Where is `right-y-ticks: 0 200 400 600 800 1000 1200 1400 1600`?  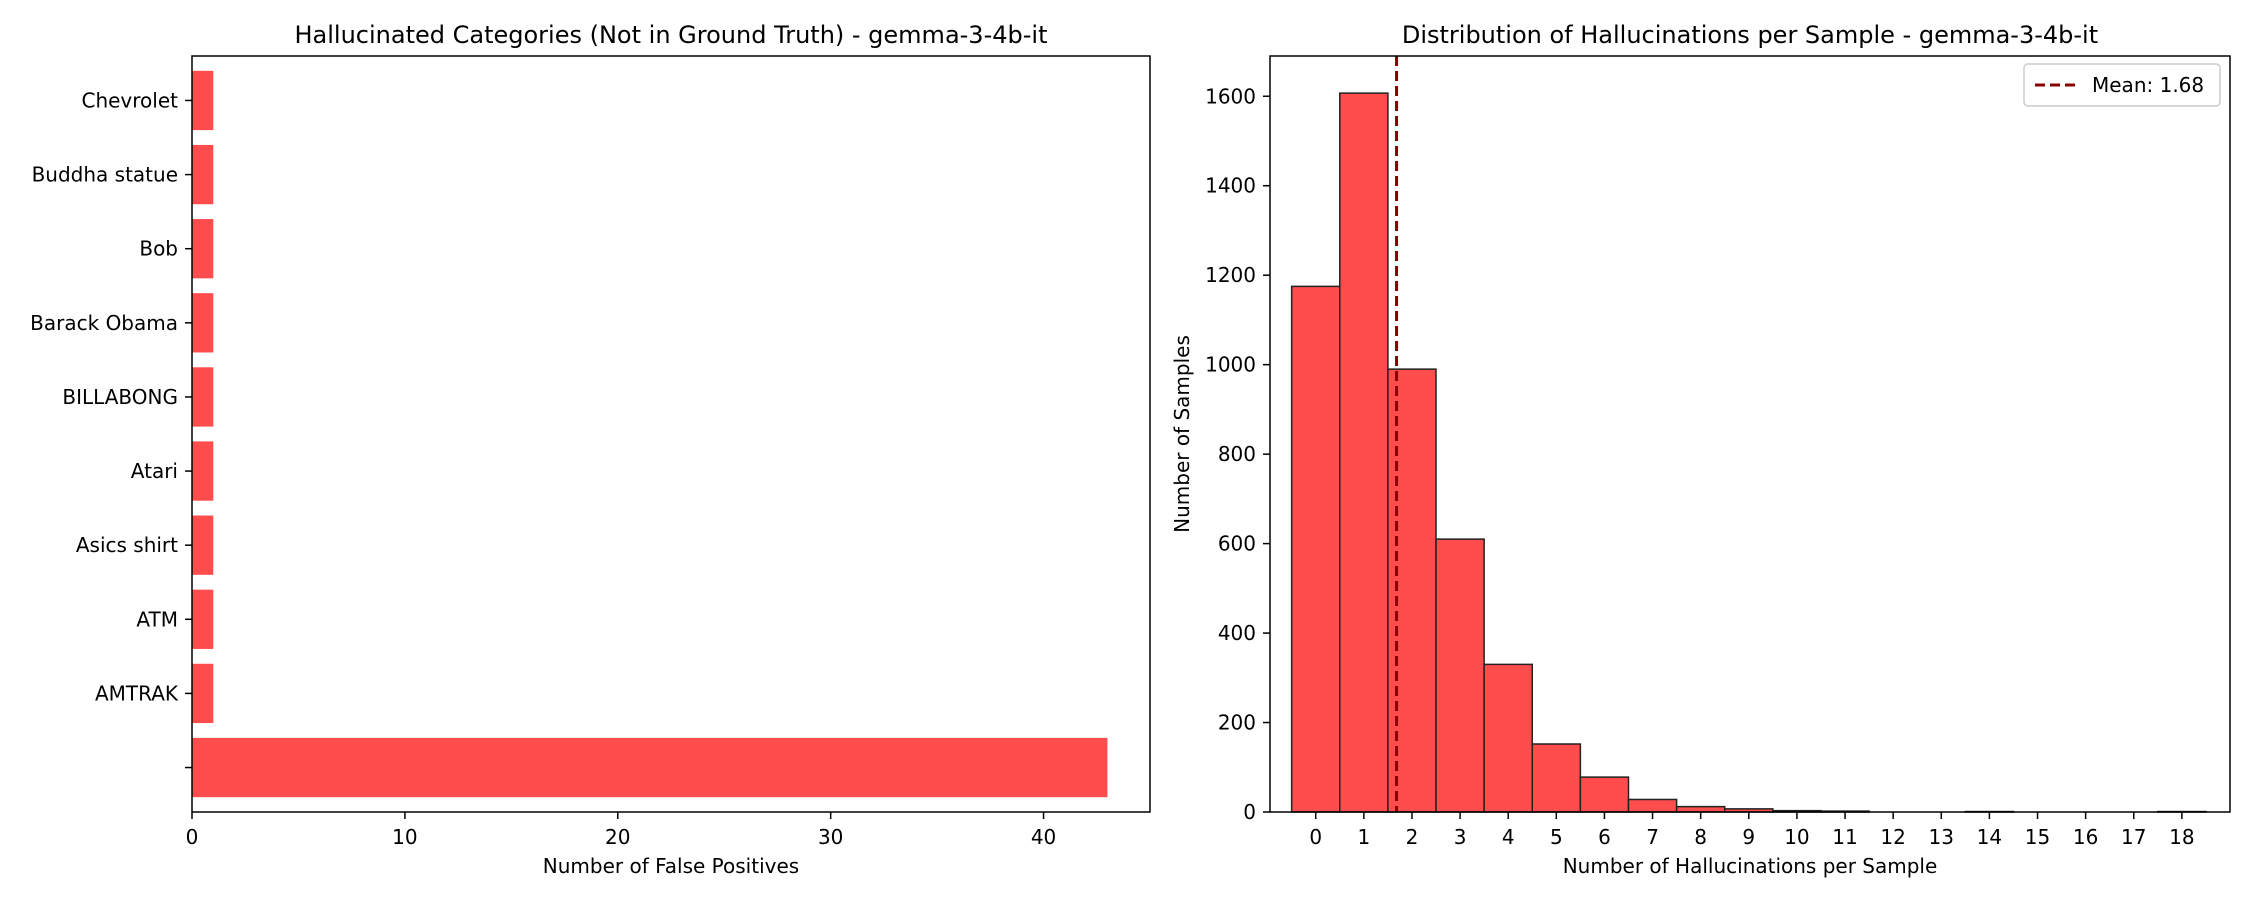 right-y-ticks: 0 200 400 600 800 1000 1200 1400 1600 is located at coordinates (1237, 454).